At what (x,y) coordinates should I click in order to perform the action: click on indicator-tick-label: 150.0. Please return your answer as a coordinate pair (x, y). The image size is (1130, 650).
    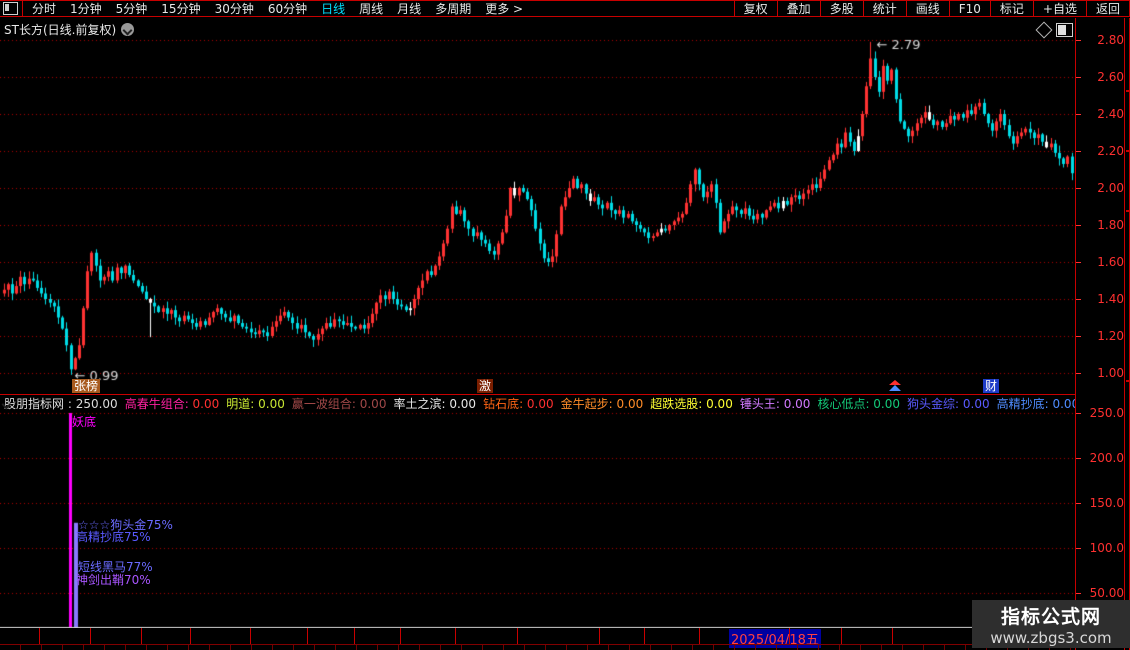
    Looking at the image, I should click on (1106, 503).